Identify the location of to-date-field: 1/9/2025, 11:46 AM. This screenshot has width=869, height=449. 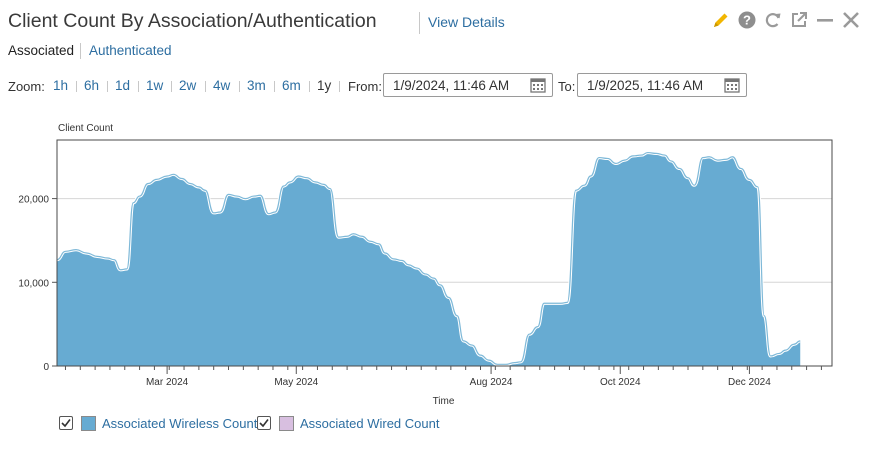
(662, 85).